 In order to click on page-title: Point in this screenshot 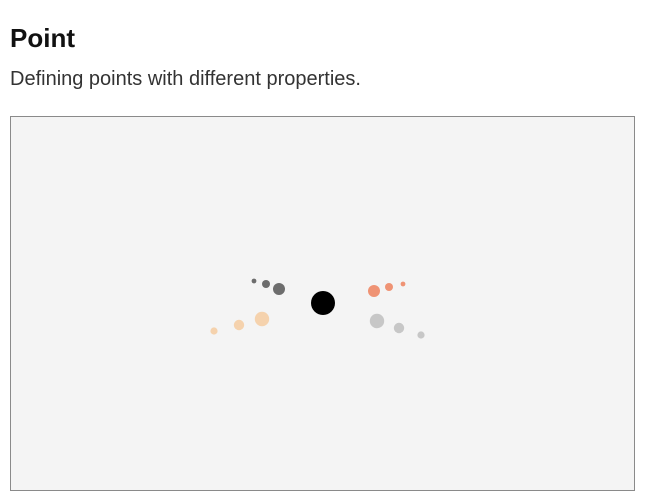, I will do `click(42, 38)`.